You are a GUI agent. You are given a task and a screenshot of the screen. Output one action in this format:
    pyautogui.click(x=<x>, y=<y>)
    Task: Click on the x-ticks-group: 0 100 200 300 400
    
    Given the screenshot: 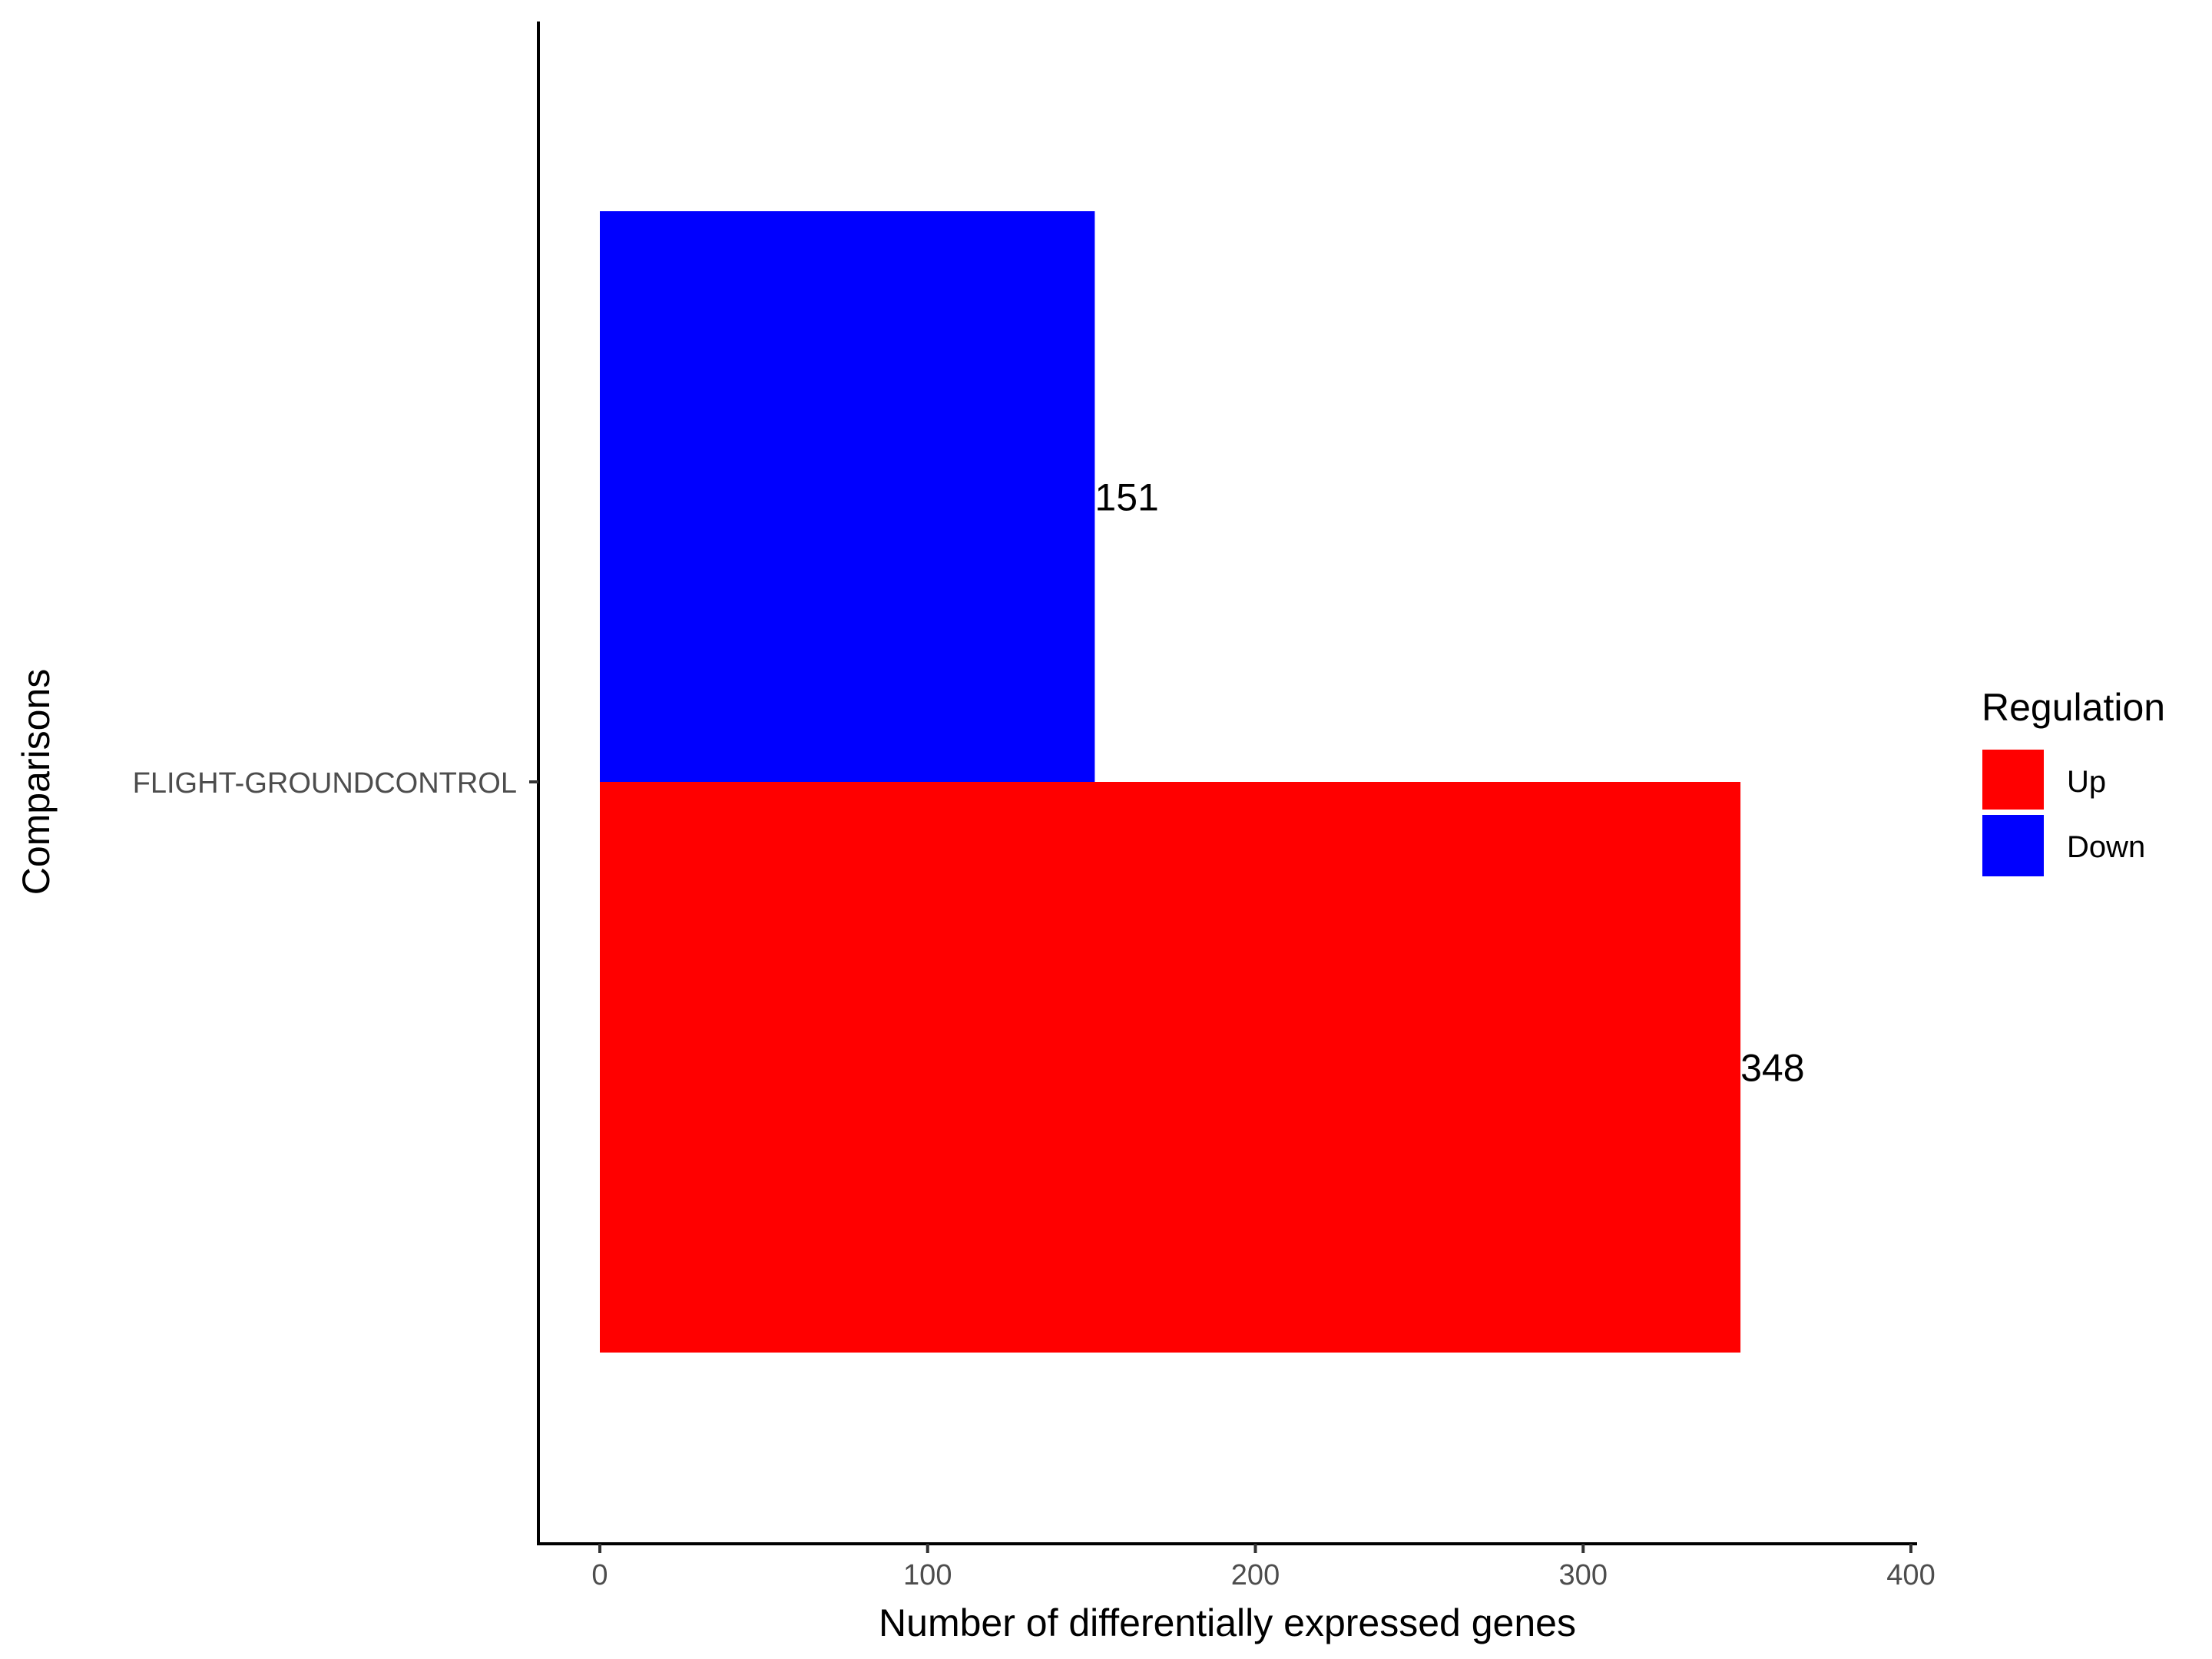 What is the action you would take?
    pyautogui.click(x=1264, y=1567)
    